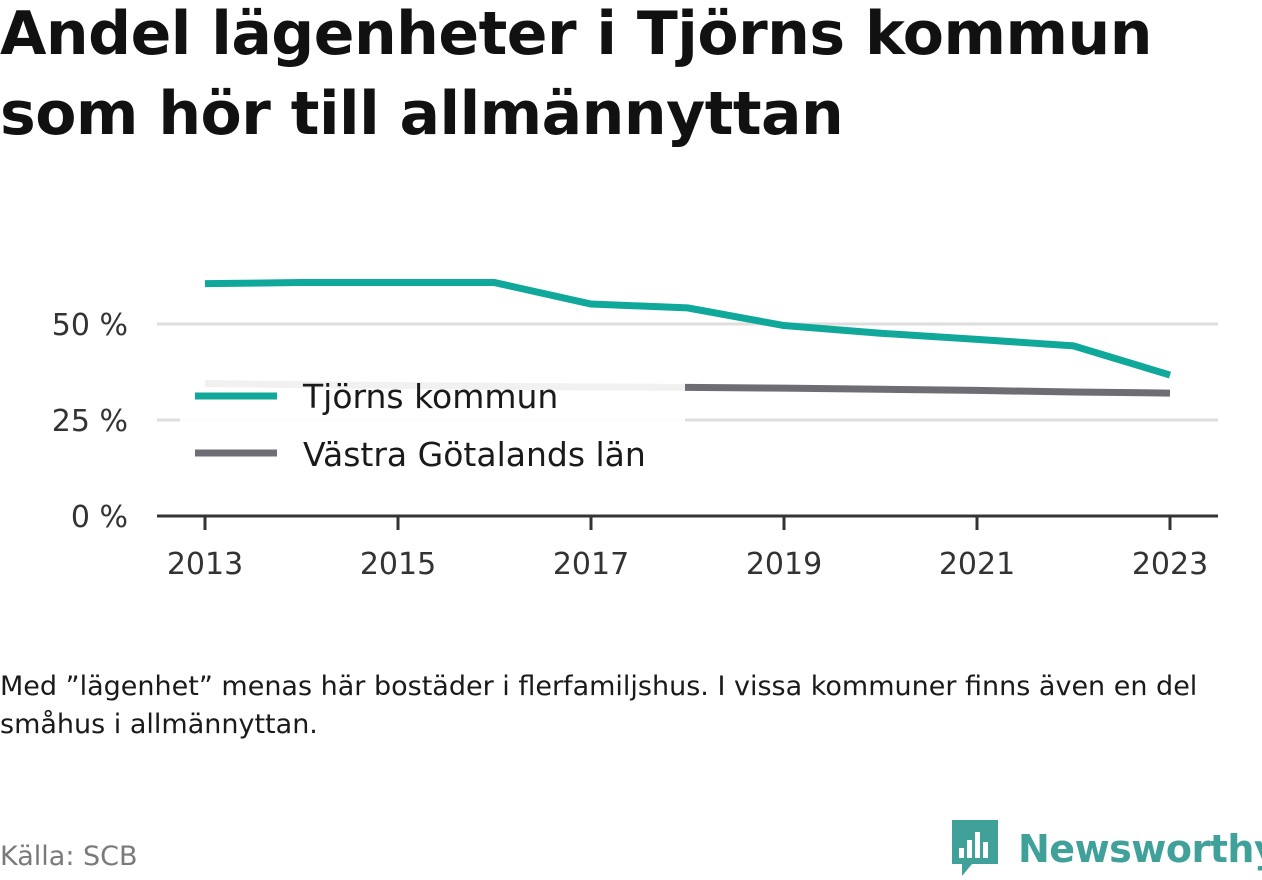  What do you see at coordinates (1170, 564) in the screenshot?
I see `x-tick-label-2023: 2023` at bounding box center [1170, 564].